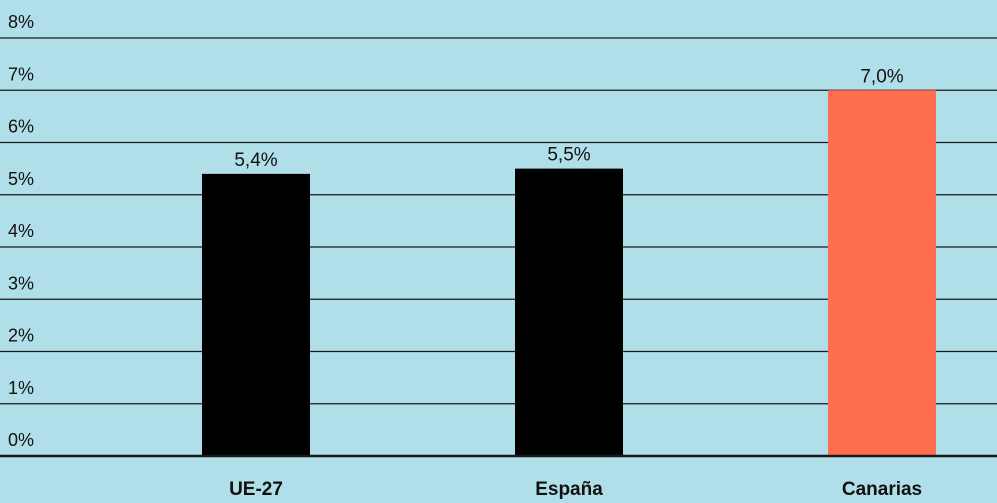  What do you see at coordinates (256, 489) in the screenshot?
I see `category-label: UE-27` at bounding box center [256, 489].